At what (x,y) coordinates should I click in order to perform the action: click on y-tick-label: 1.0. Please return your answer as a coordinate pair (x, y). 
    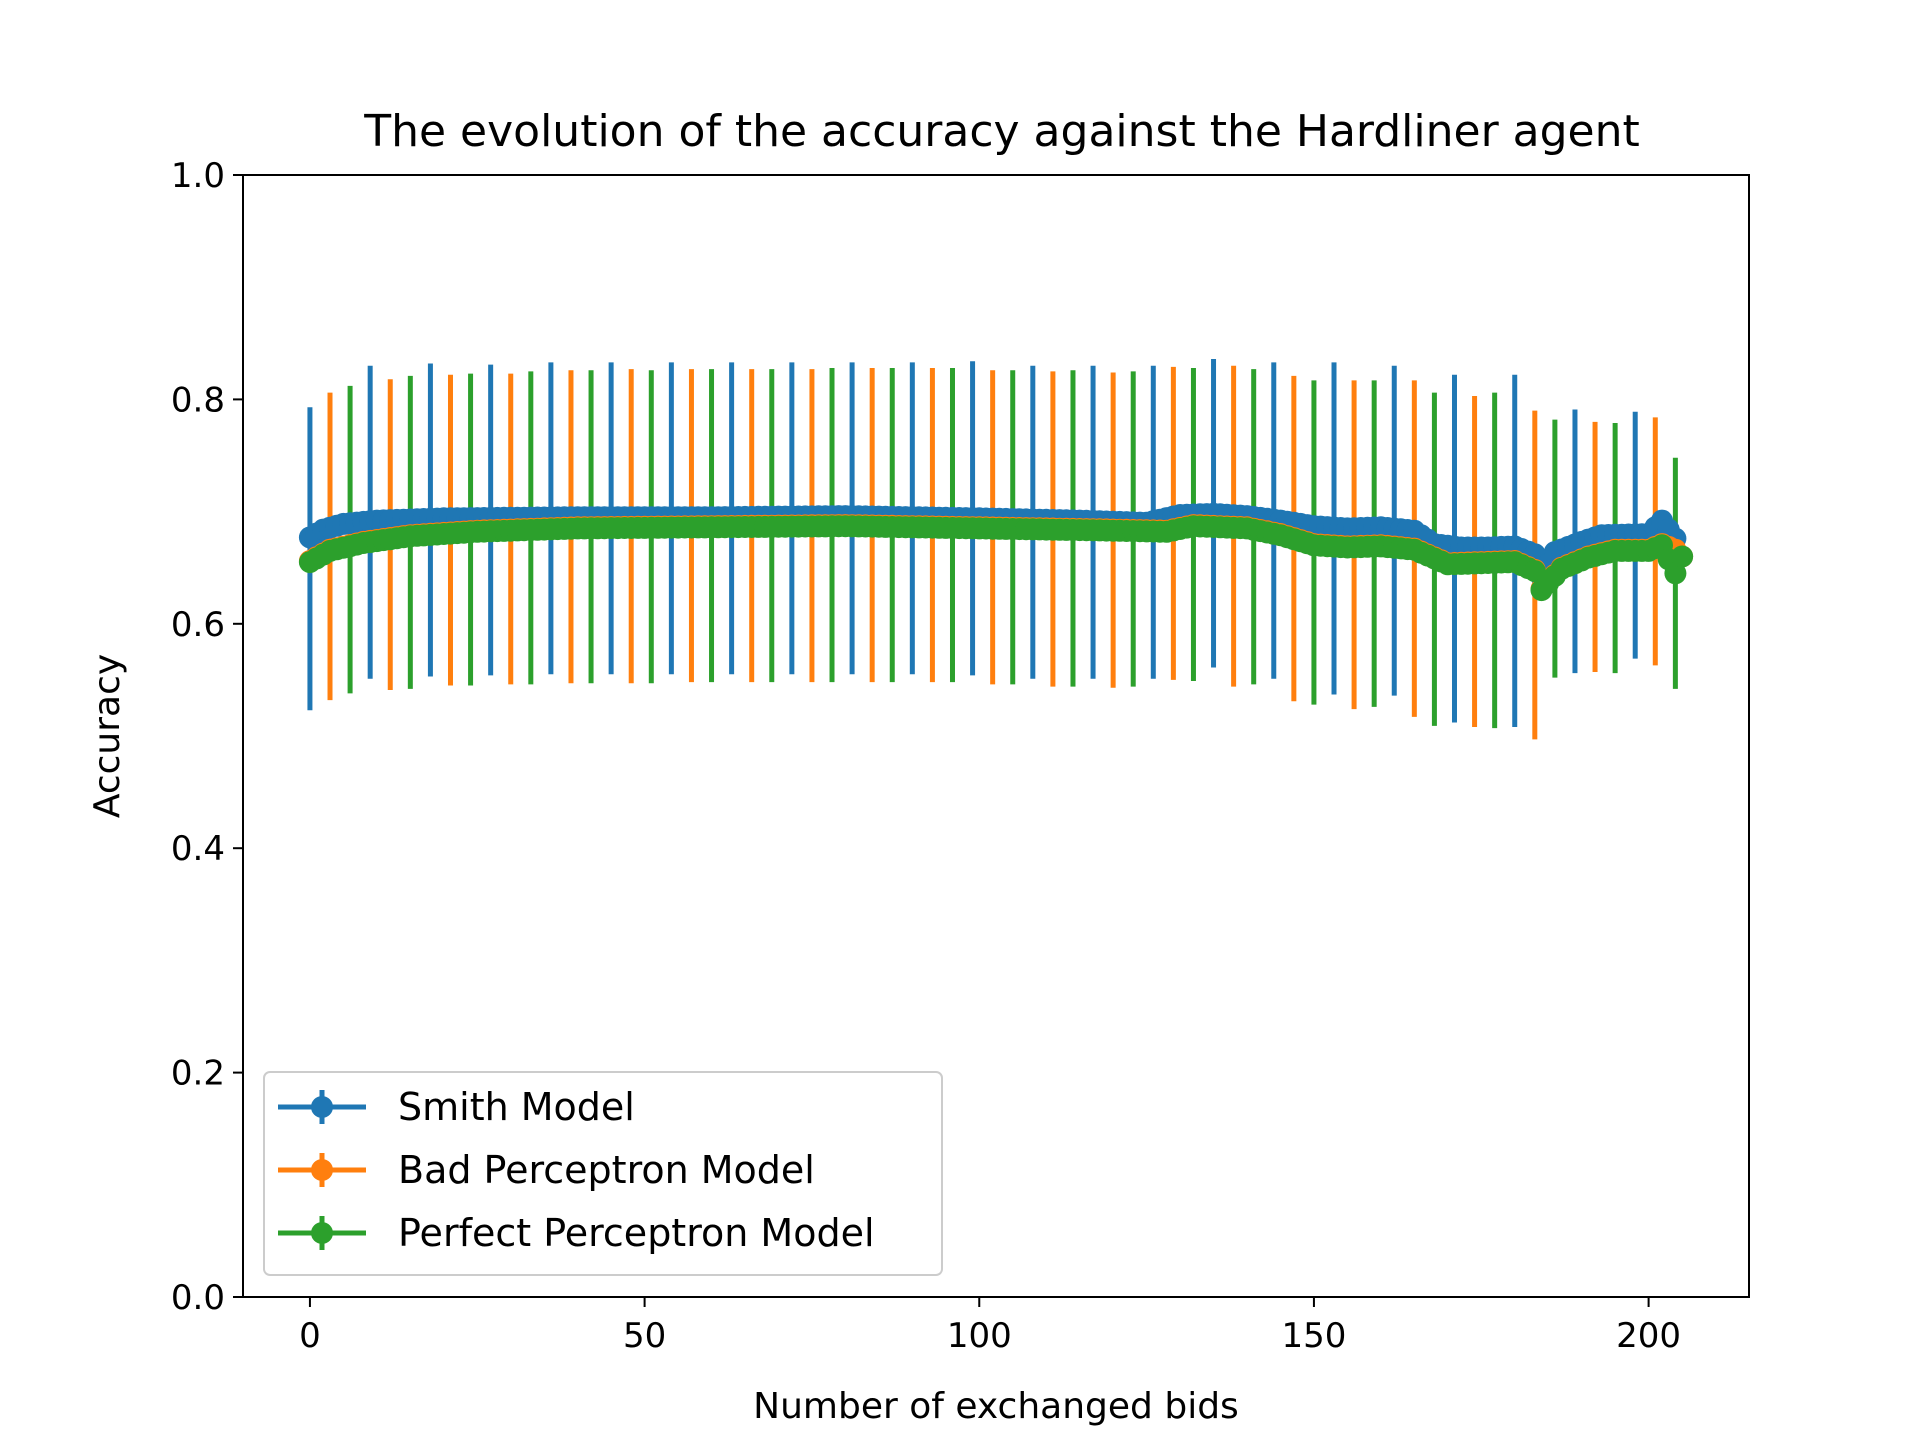
    Looking at the image, I should click on (198, 176).